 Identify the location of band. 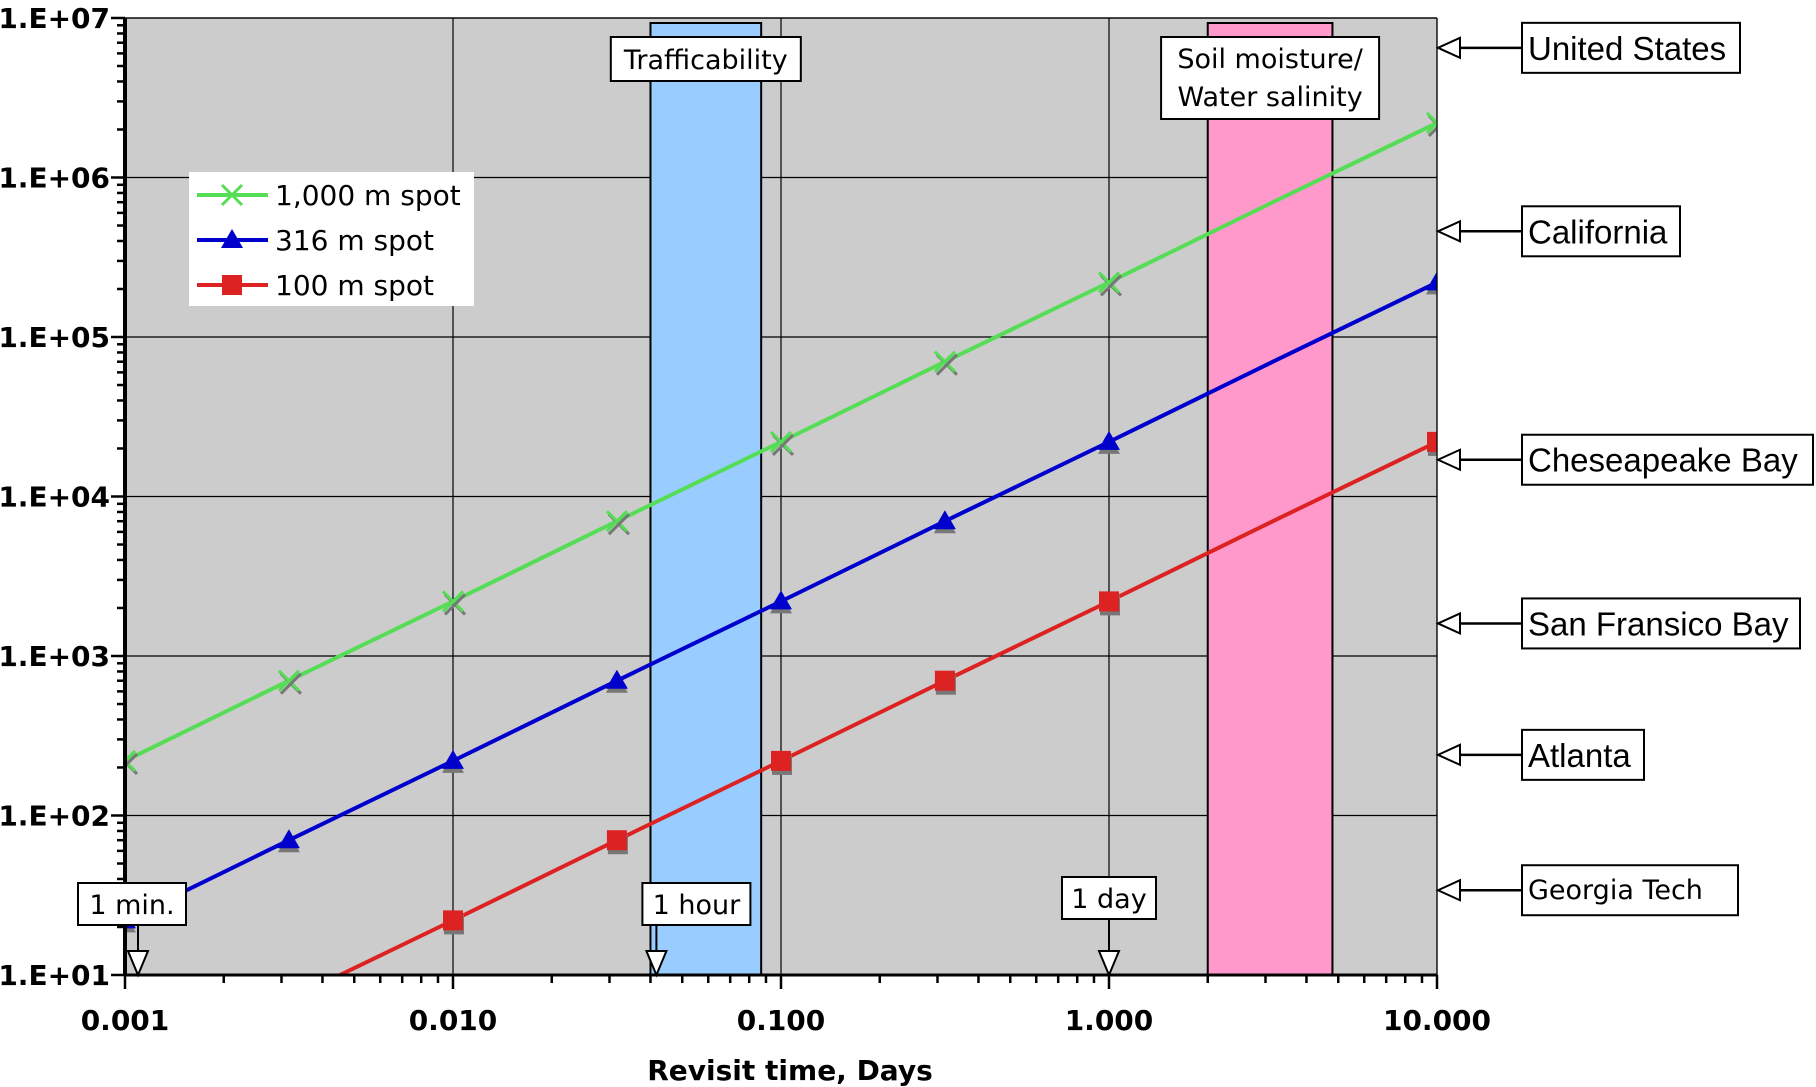
(1270, 499).